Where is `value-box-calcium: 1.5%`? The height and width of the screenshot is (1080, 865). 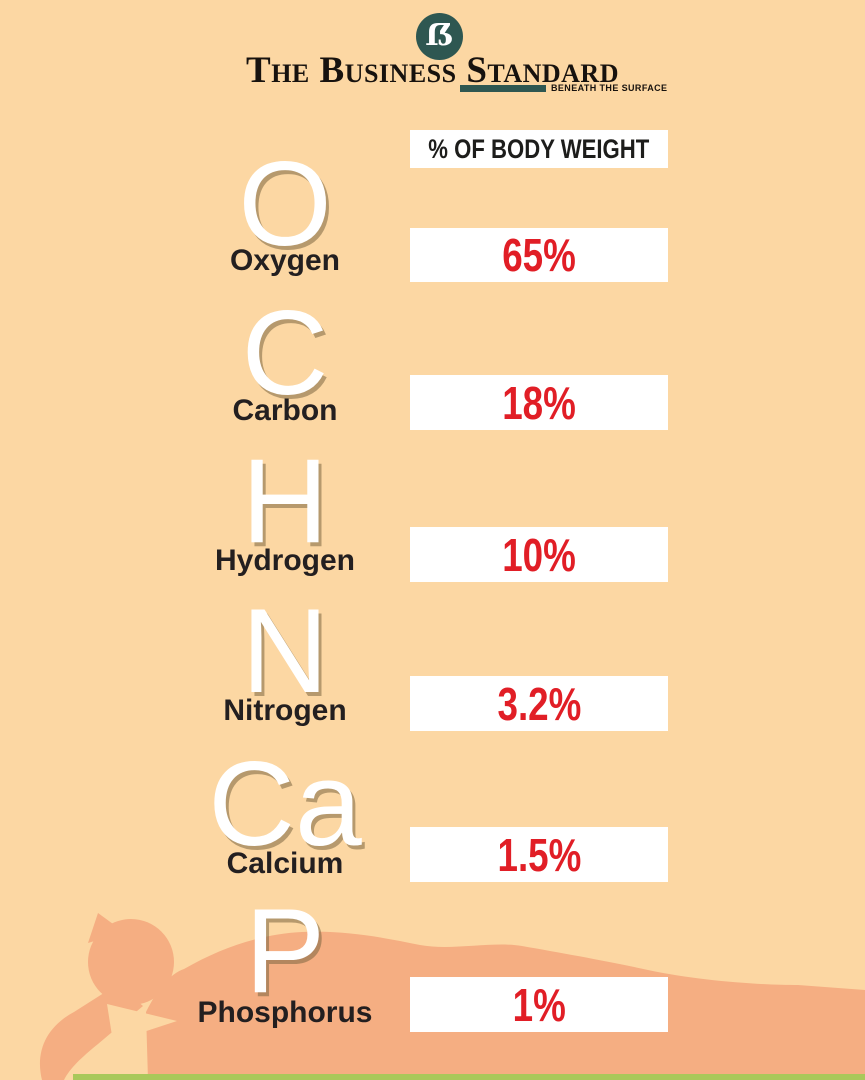 value-box-calcium: 1.5% is located at coordinates (539, 854).